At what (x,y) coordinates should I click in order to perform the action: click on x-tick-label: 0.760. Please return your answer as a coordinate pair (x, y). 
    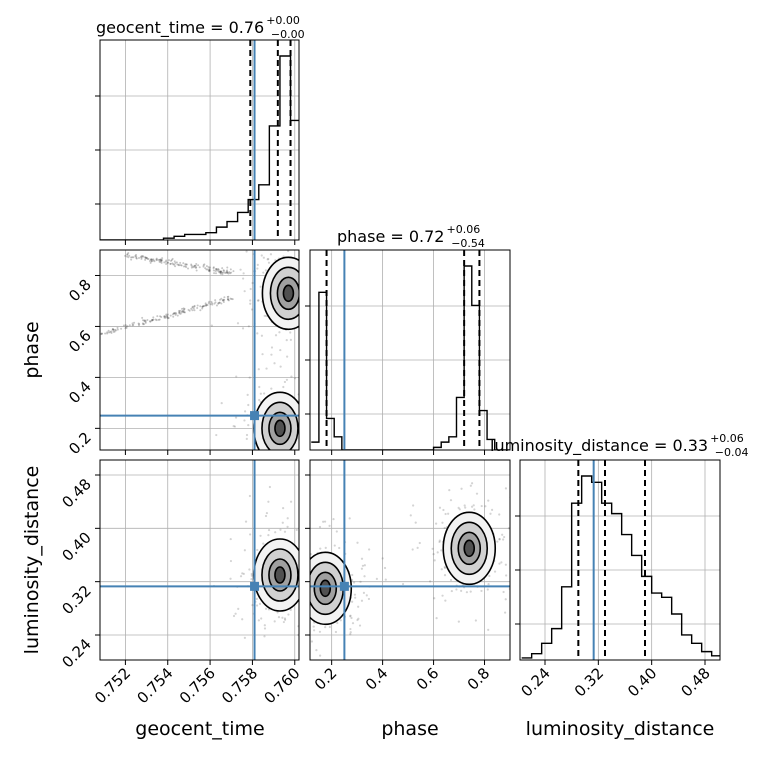
    Looking at the image, I should click on (281, 685).